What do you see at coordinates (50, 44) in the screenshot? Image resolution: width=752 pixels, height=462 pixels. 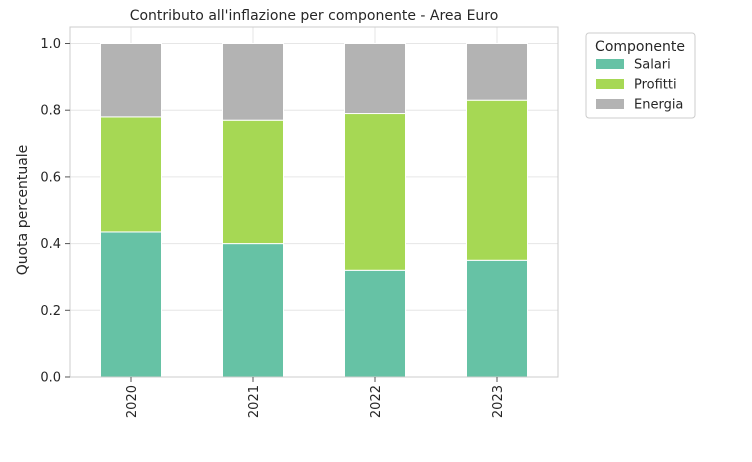 I see `y-tick-label: 1.0` at bounding box center [50, 44].